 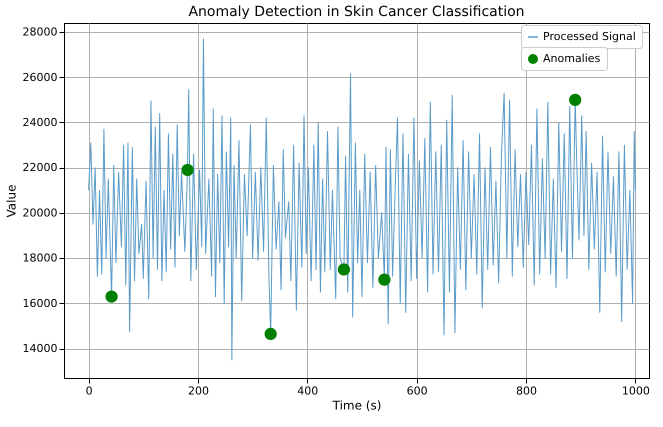 I want to click on y-tick-label: 16000, so click(x=40, y=303).